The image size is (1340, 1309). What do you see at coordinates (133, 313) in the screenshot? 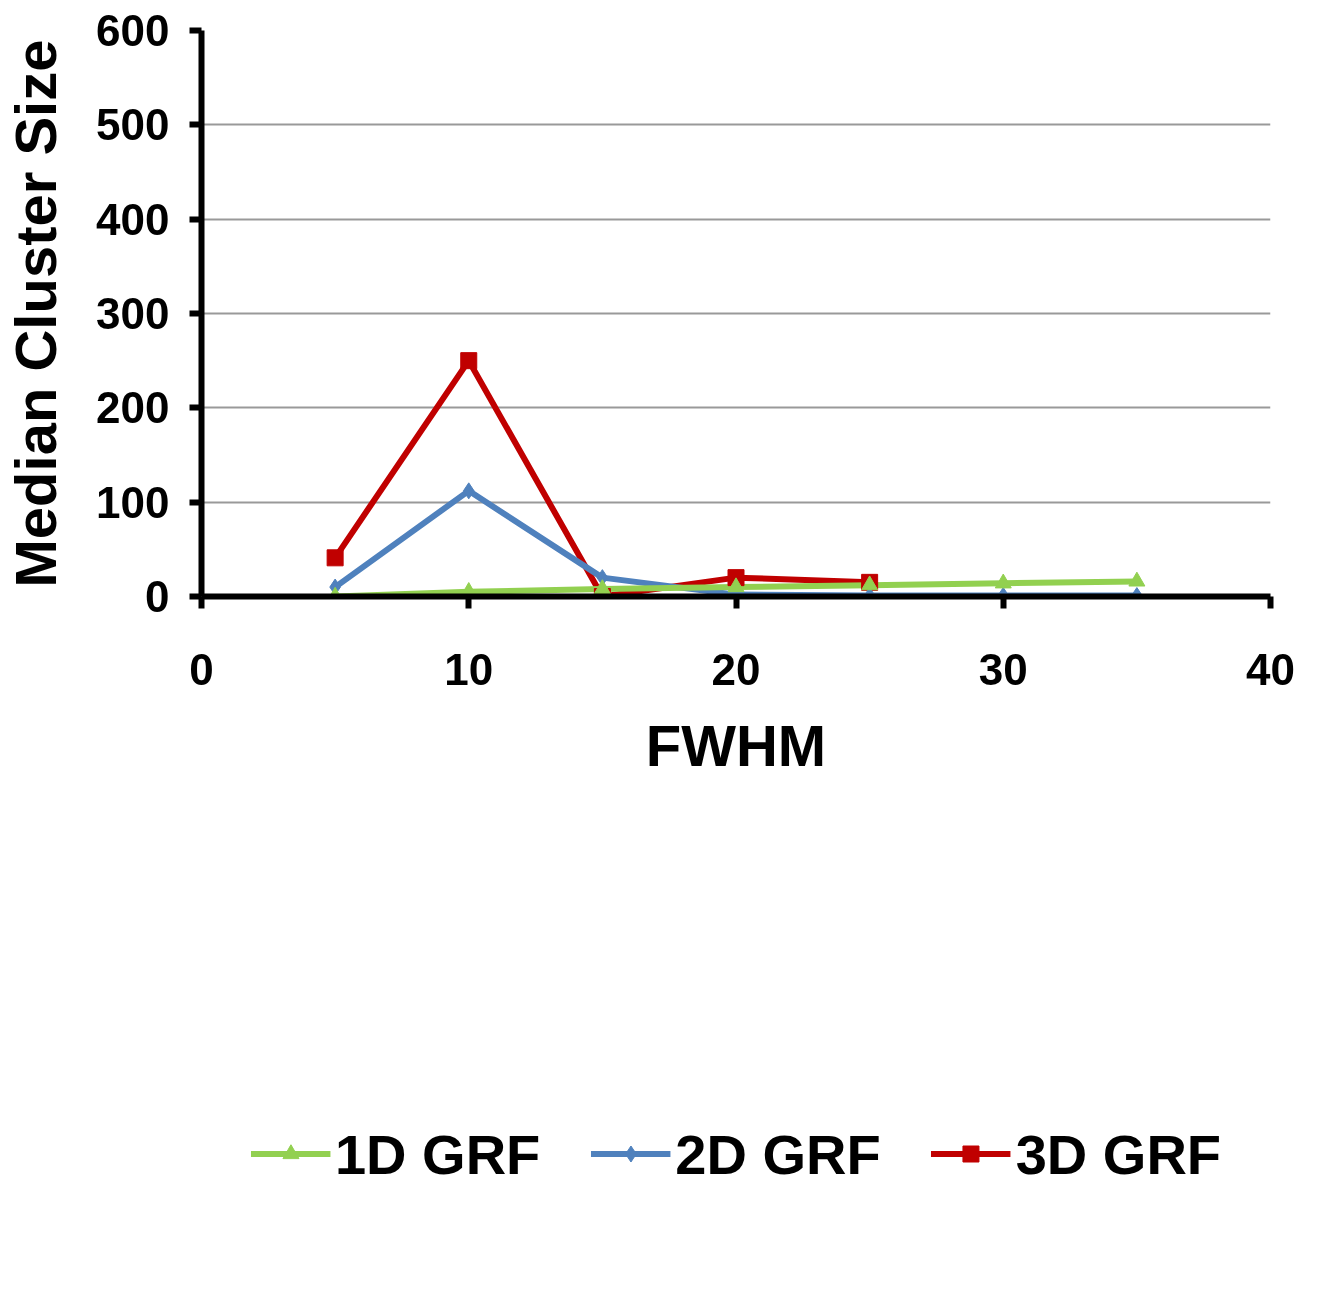
I see `y-tick-label: 300` at bounding box center [133, 313].